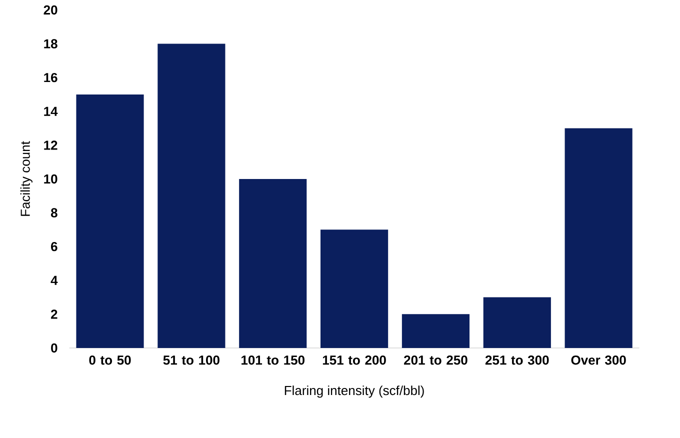 This screenshot has height=438, width=680. I want to click on y-tick-label: 16, so click(51, 77).